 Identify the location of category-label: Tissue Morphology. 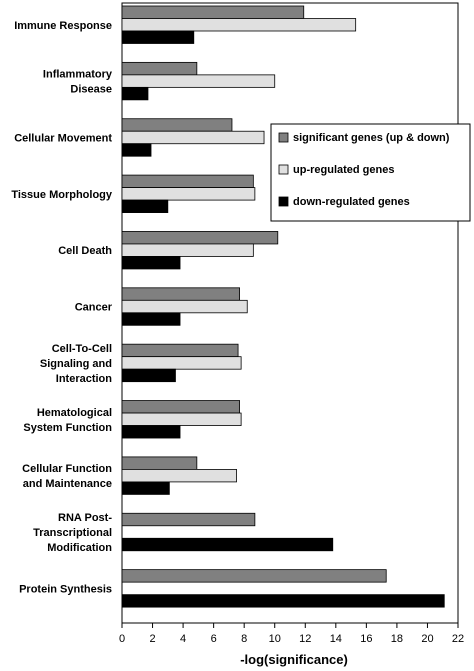
(62, 195).